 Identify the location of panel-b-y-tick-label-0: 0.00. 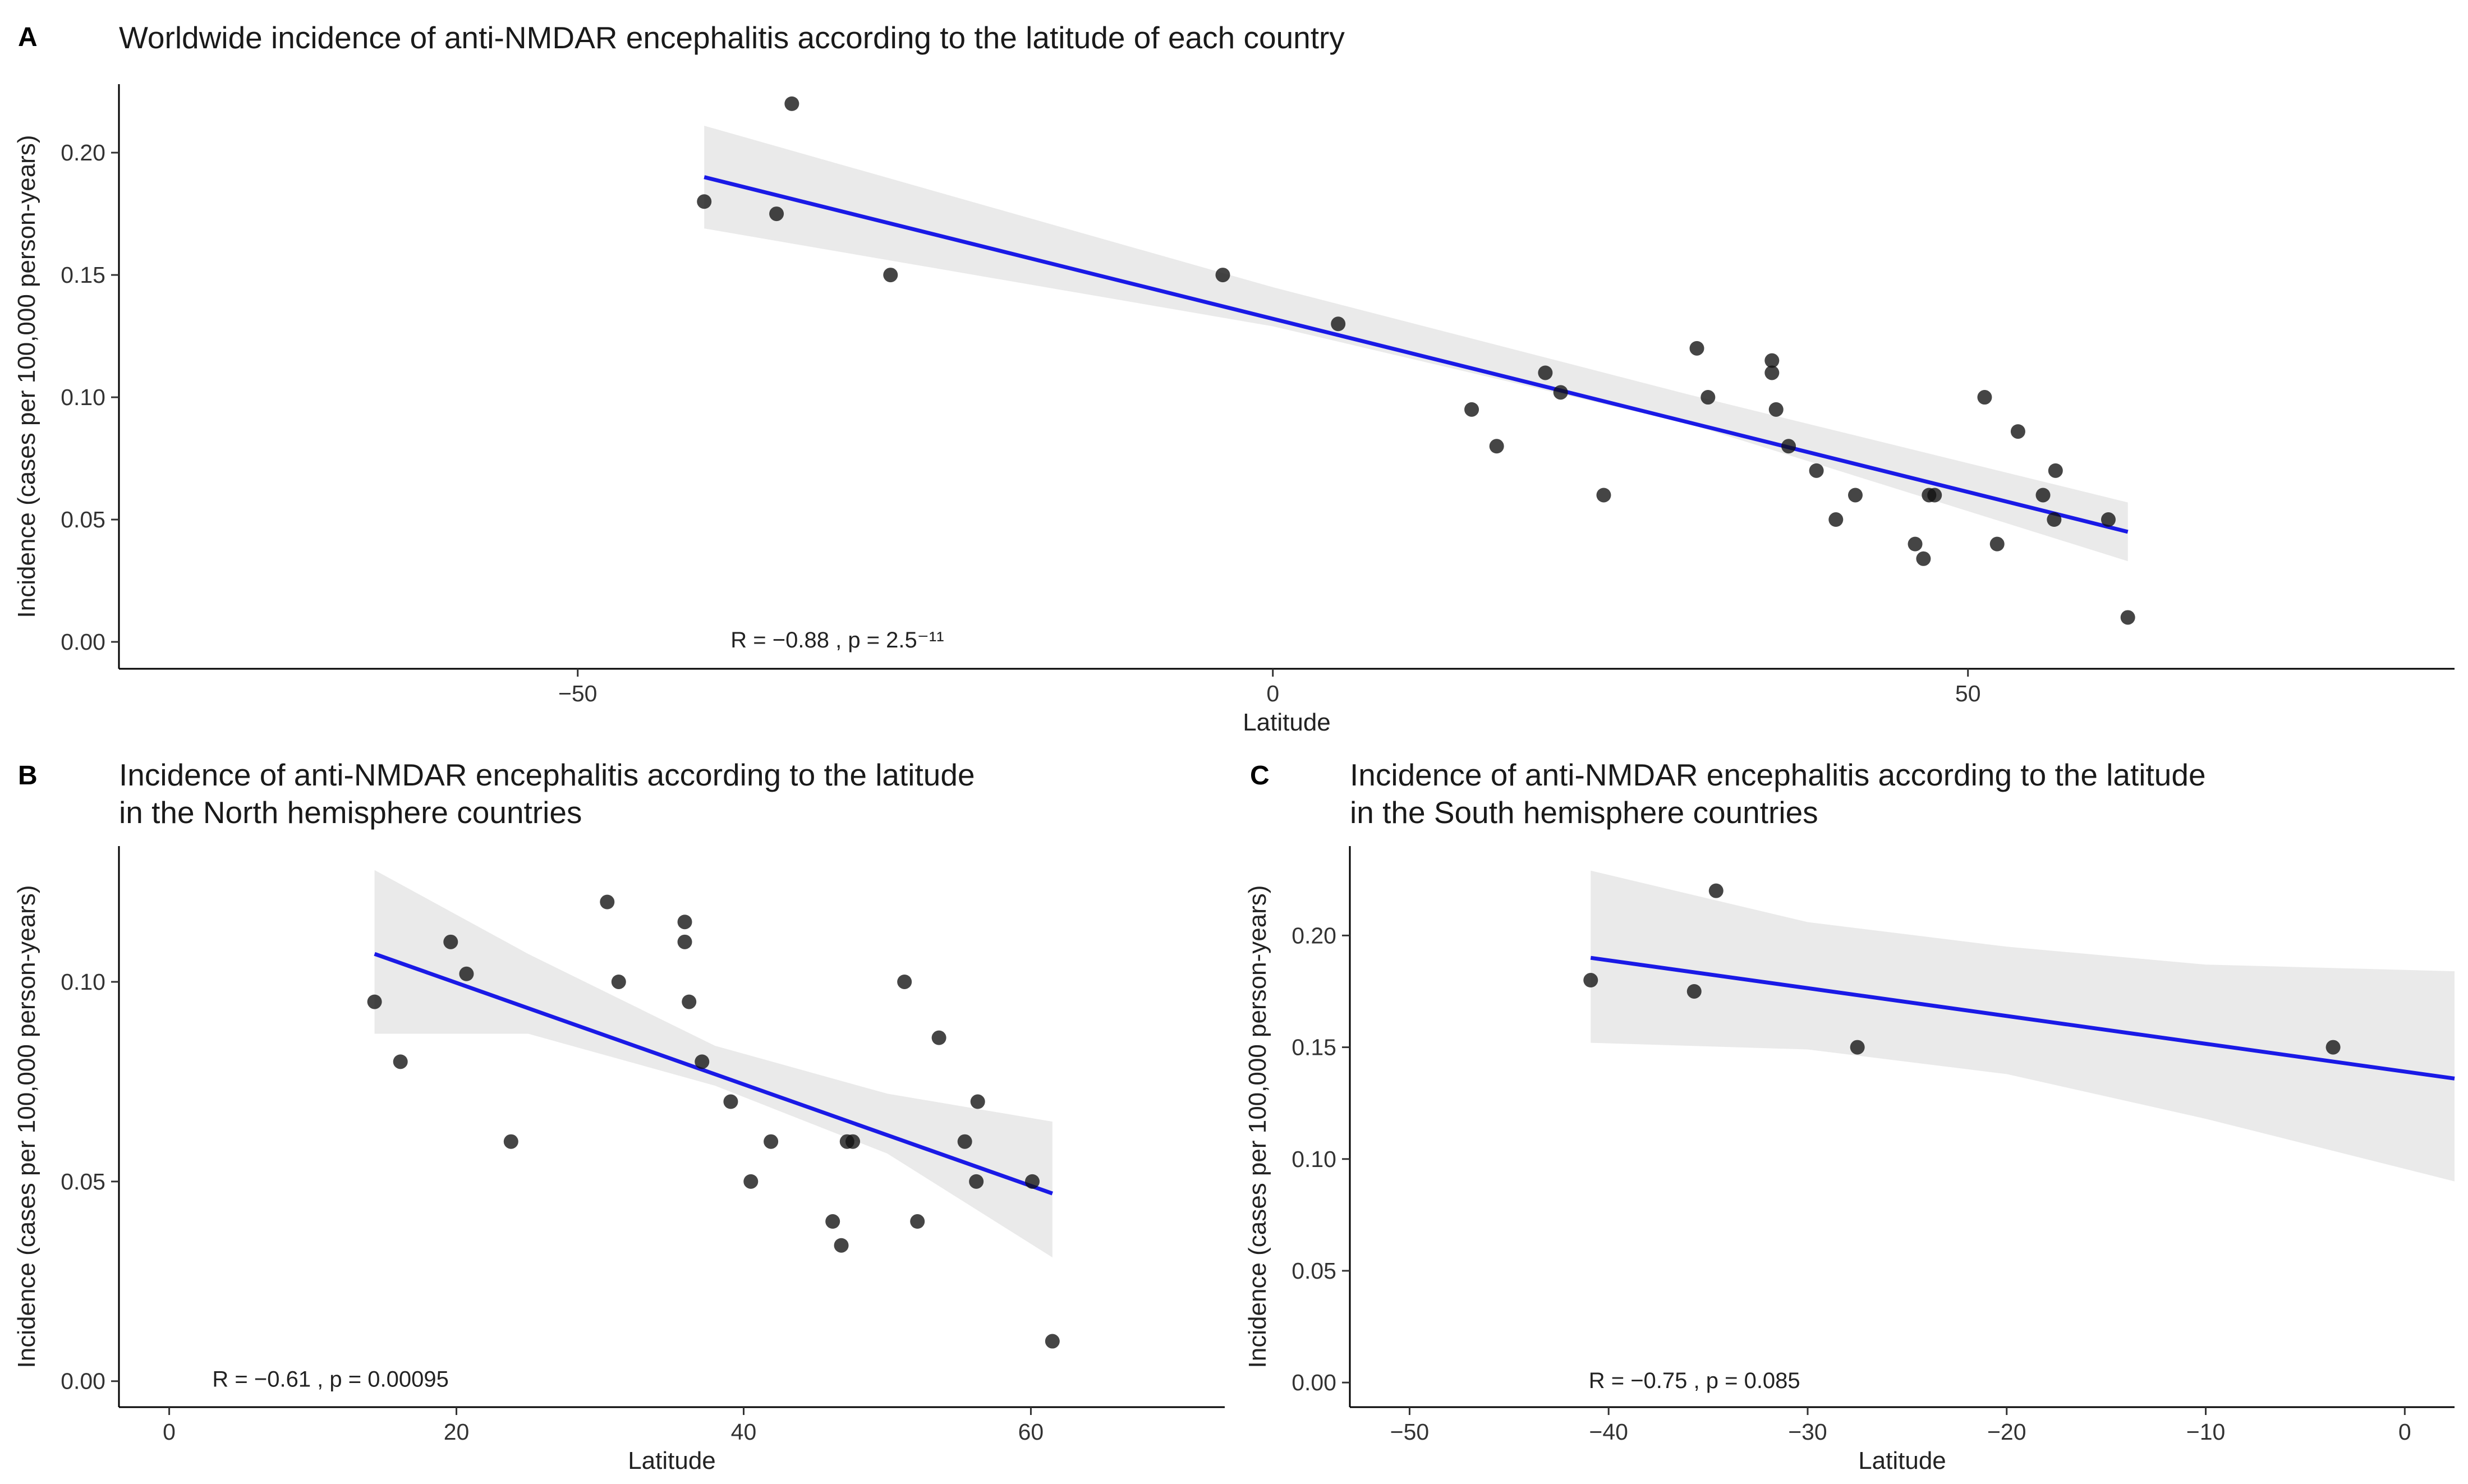
(83, 1381).